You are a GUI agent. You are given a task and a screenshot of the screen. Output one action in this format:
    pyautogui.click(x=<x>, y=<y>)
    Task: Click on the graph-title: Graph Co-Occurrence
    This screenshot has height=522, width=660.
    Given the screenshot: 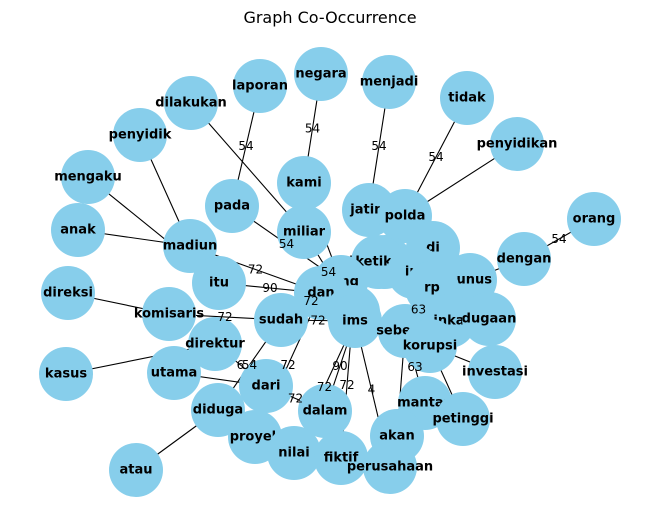 What is the action you would take?
    pyautogui.click(x=330, y=17)
    